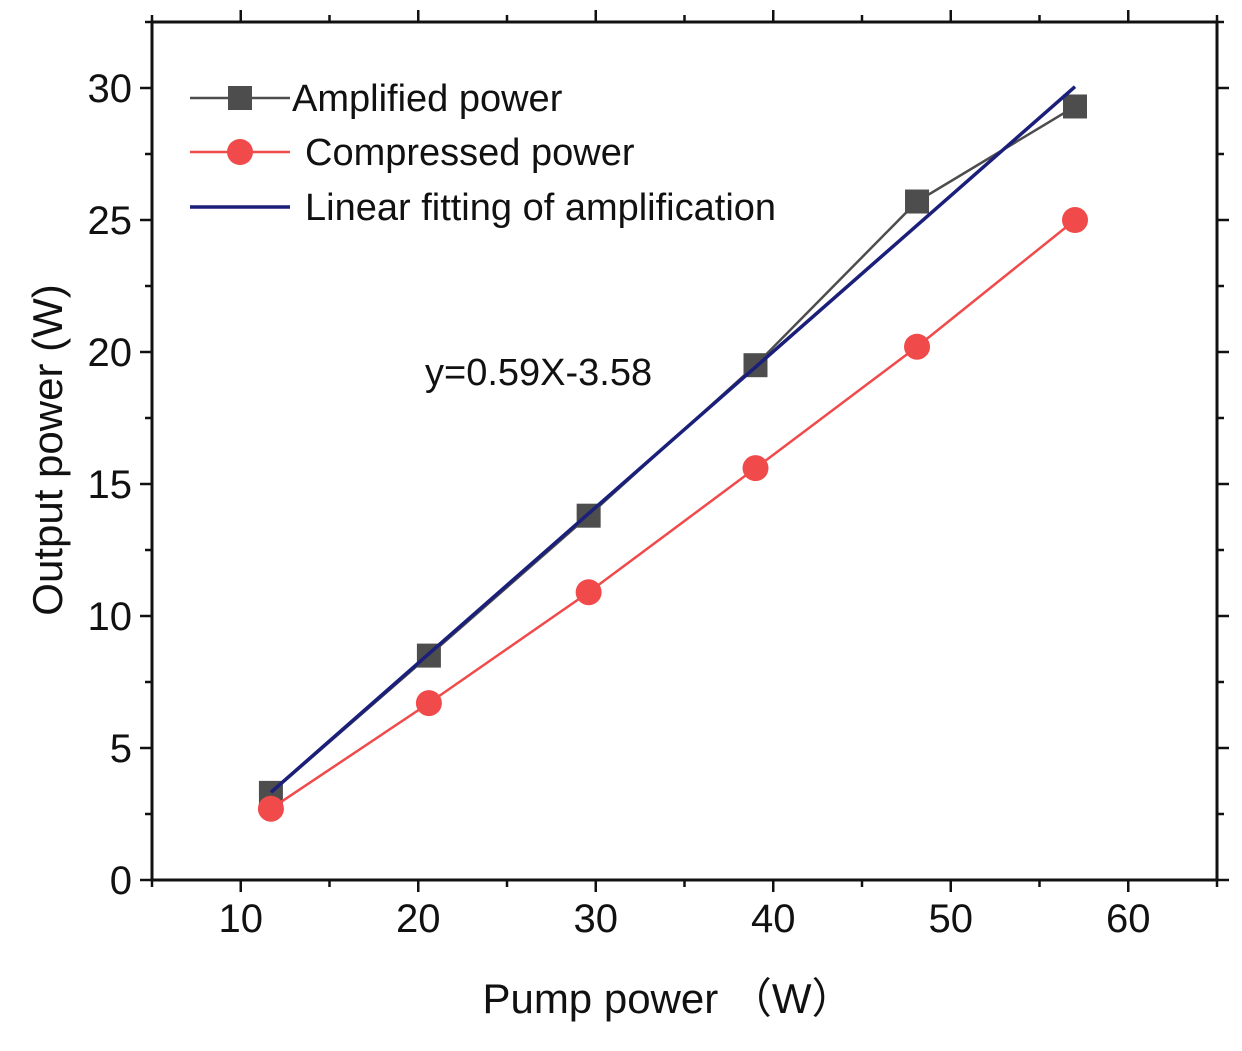 Image resolution: width=1242 pixels, height=1051 pixels. I want to click on x-tick-label: 40, so click(773, 919).